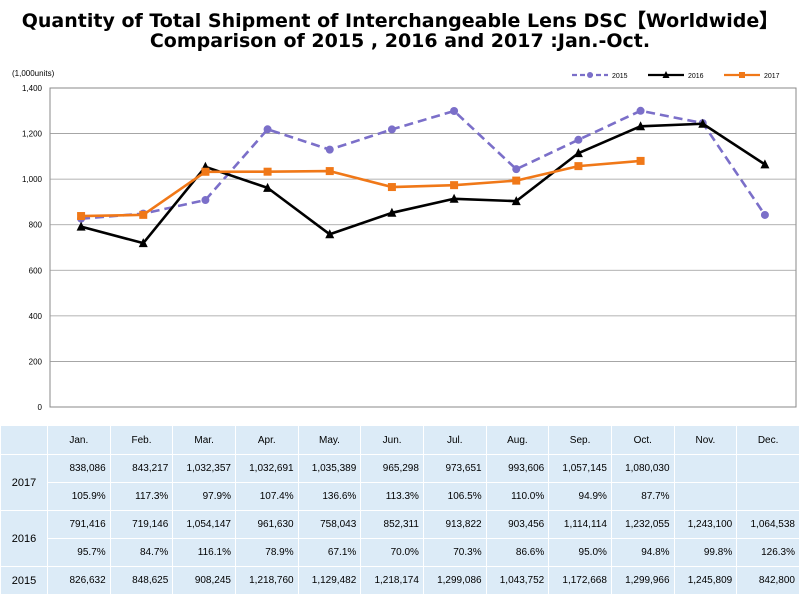 The width and height of the screenshot is (800, 595). I want to click on legend-marker-2016, so click(666, 74).